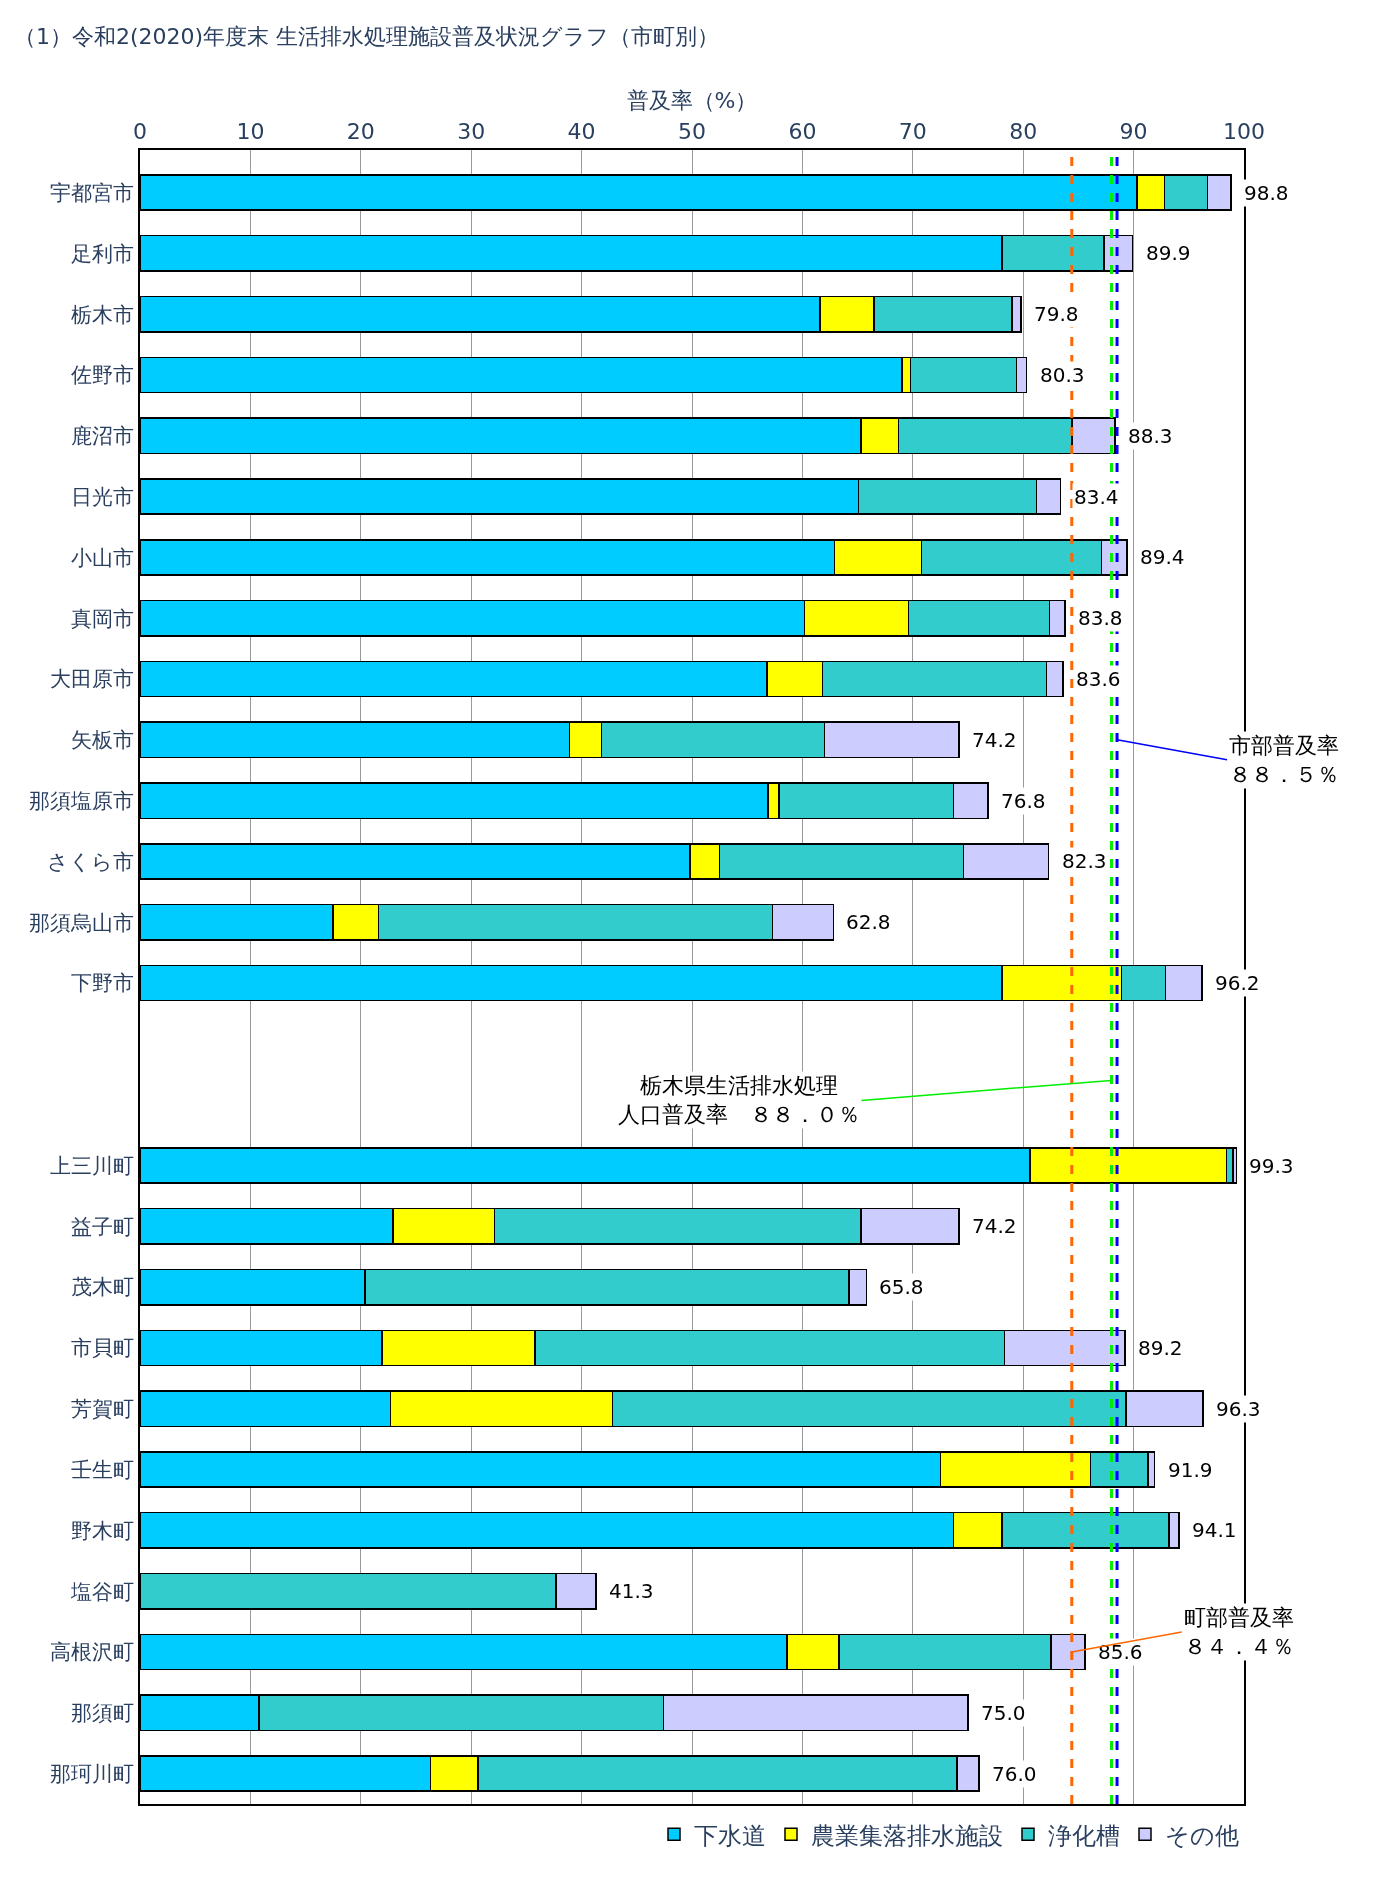  Describe the element at coordinates (730, 1835) in the screenshot. I see `legend-label: 下水道` at that location.